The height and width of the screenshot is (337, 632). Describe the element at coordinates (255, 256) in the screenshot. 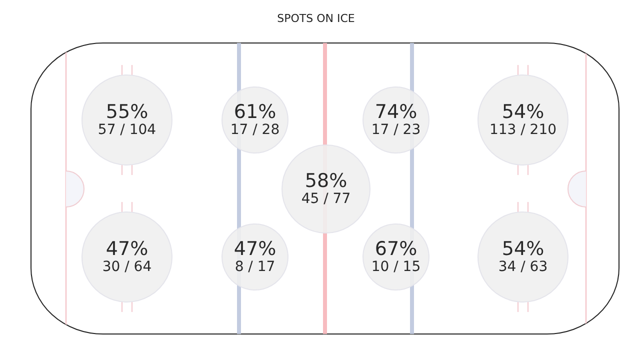

I see `data-label: 47% 8 / 17` at that location.